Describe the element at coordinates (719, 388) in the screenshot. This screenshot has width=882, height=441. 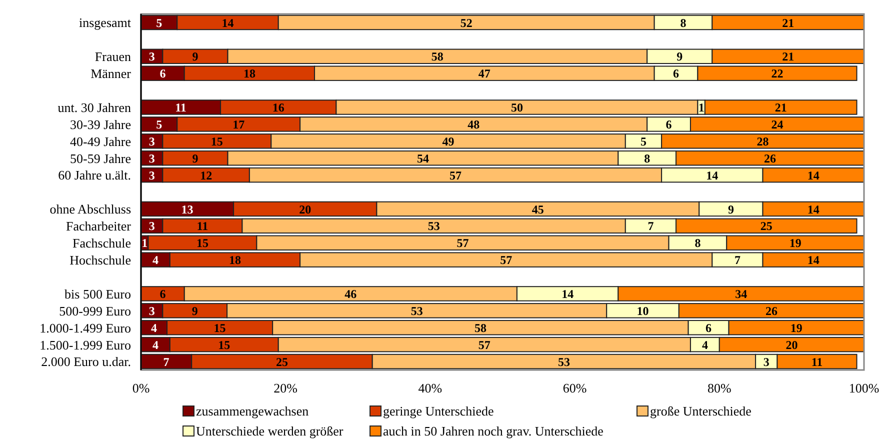
I see `x-tick-label: 80%` at that location.